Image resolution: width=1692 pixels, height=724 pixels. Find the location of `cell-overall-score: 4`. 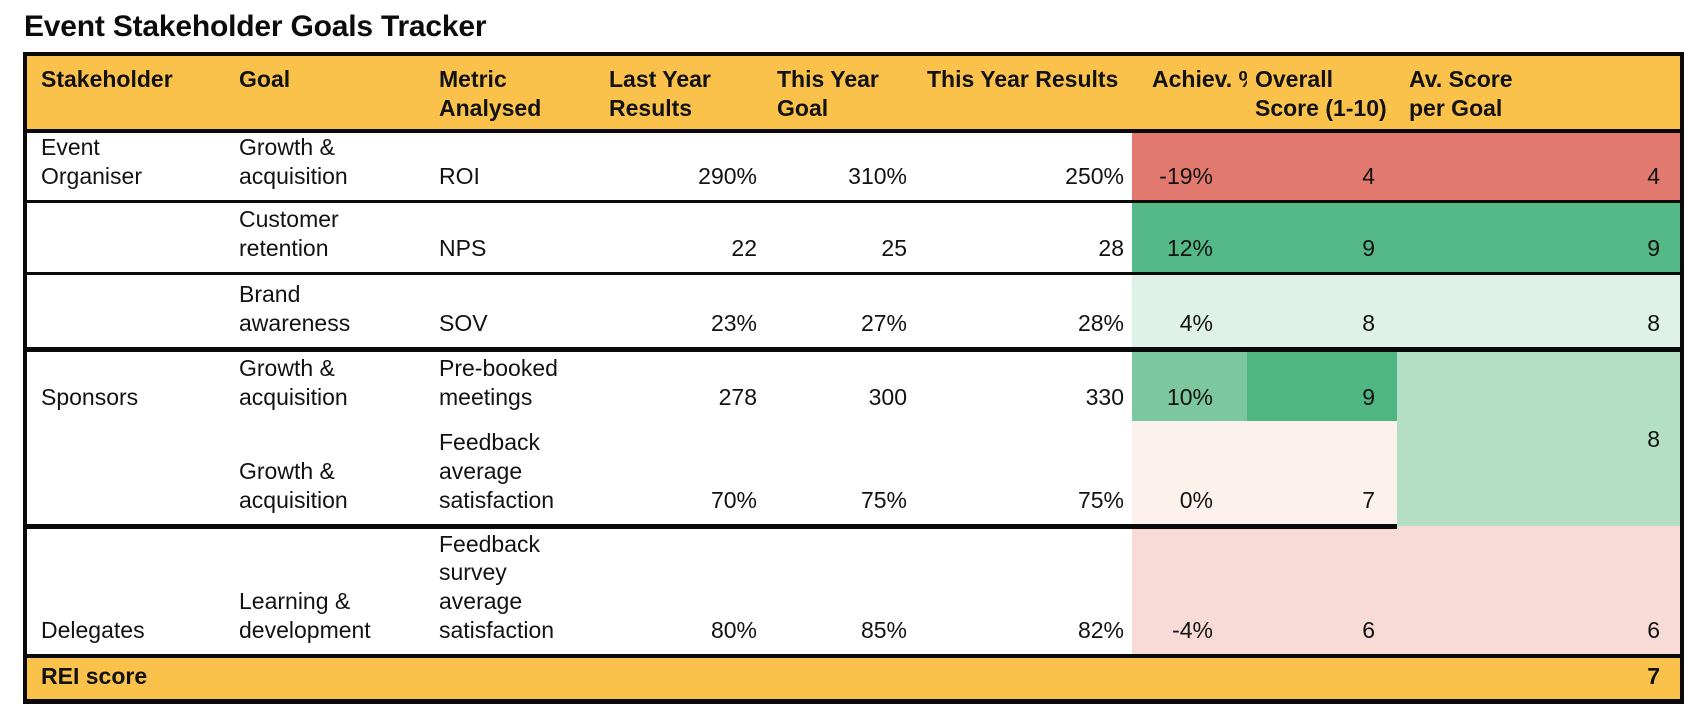

cell-overall-score: 4 is located at coordinates (1322, 166).